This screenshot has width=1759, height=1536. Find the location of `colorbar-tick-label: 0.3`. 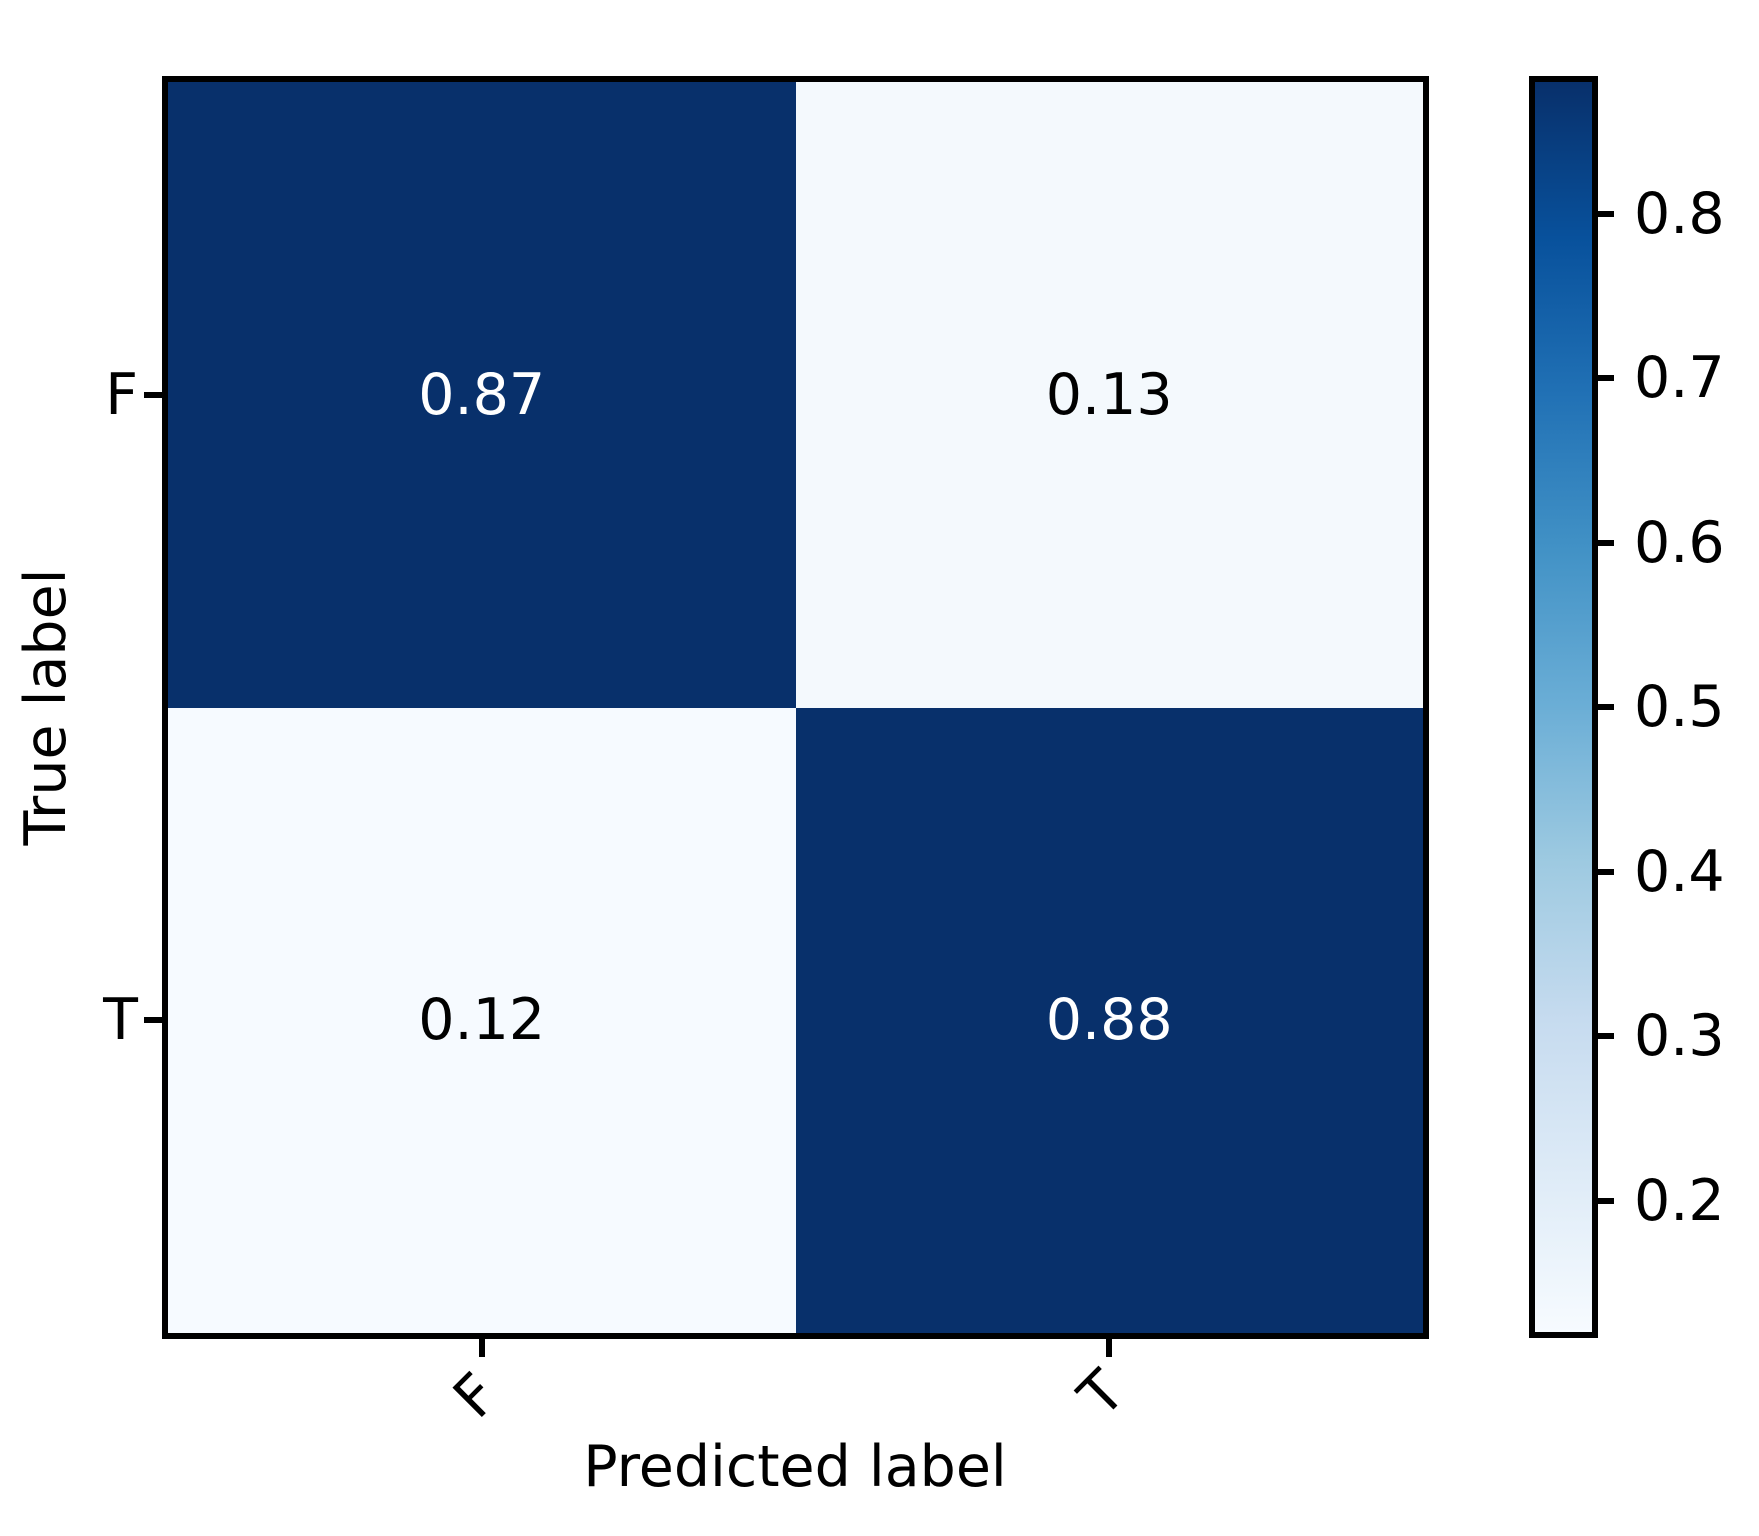

colorbar-tick-label: 0.3 is located at coordinates (1679, 1036).